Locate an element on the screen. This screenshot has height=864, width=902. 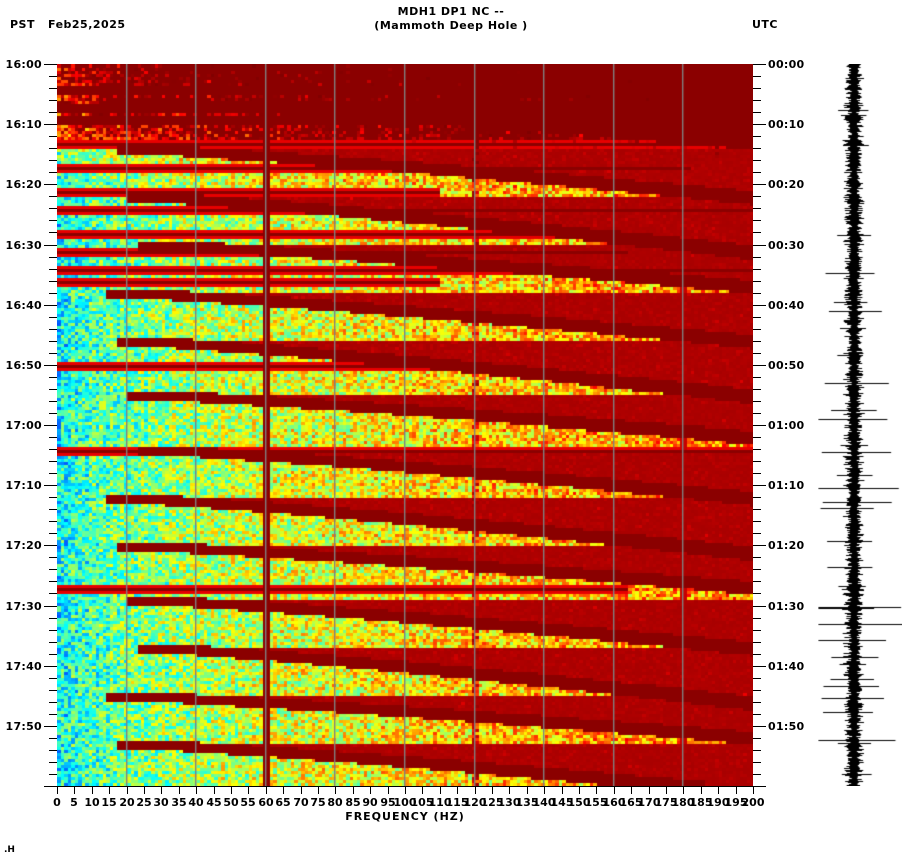
left-axis-label: 17:20 is located at coordinates (23, 545).